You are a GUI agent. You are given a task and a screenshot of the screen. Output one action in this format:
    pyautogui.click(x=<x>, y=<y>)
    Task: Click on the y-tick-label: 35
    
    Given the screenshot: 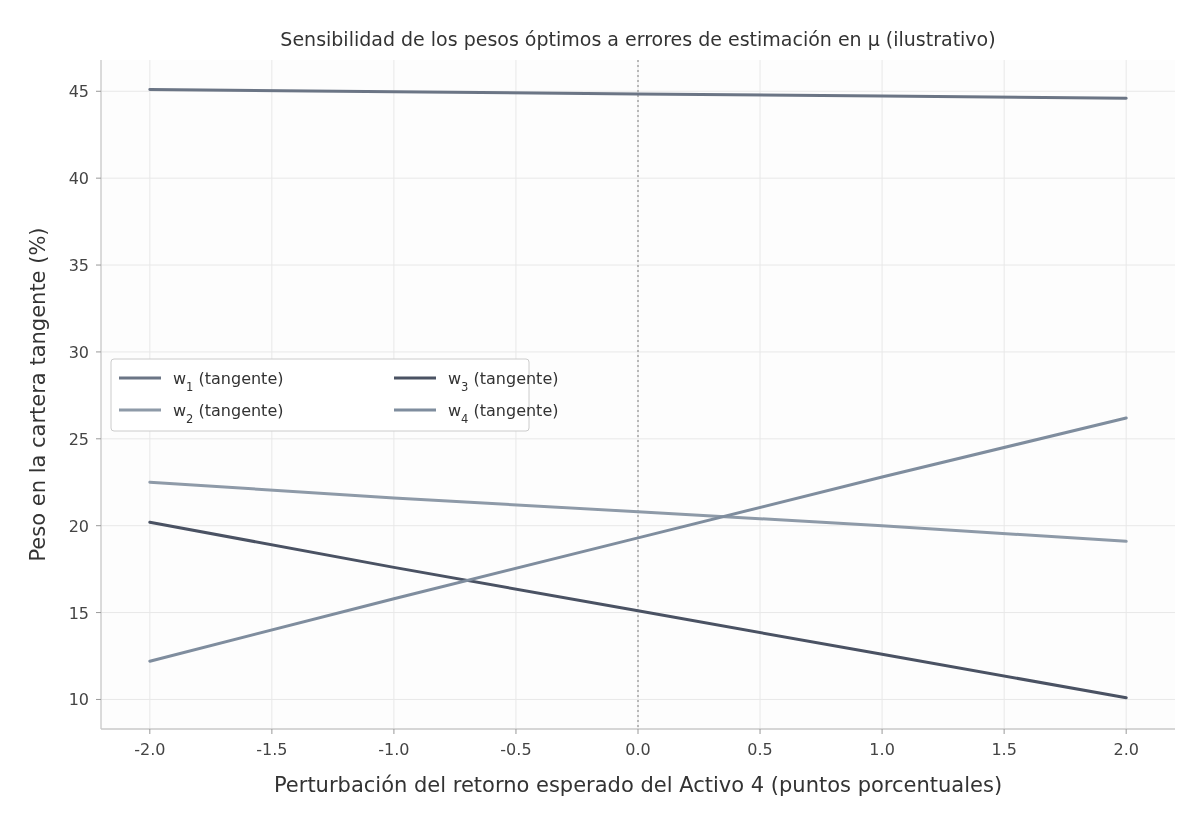 What is the action you would take?
    pyautogui.click(x=78, y=266)
    